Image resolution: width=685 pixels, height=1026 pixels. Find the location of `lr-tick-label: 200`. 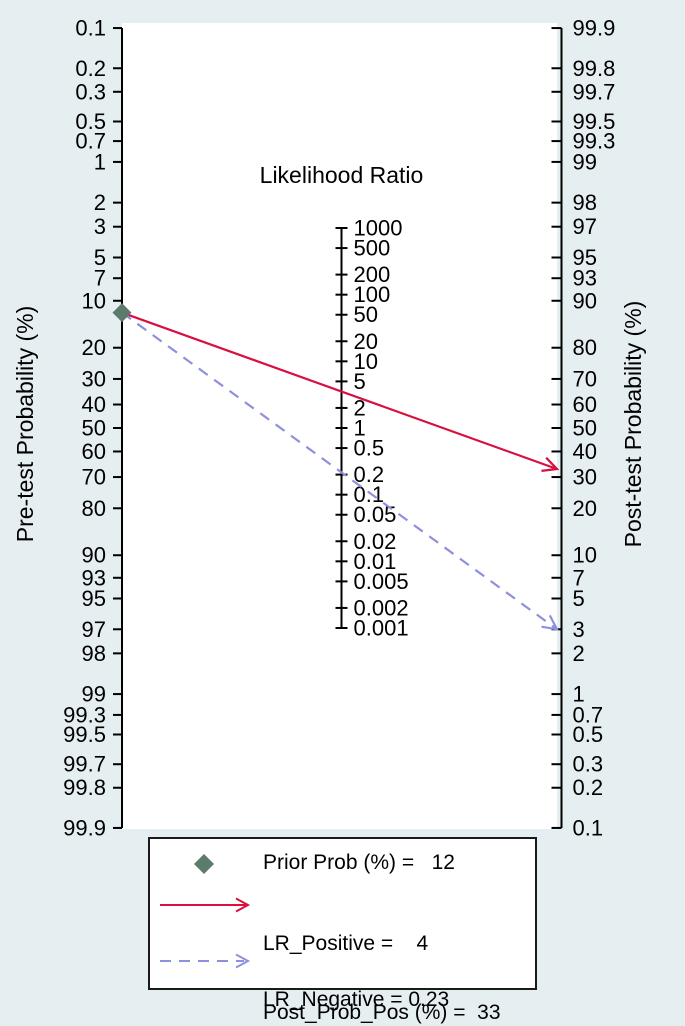

lr-tick-label: 200 is located at coordinates (372, 274).